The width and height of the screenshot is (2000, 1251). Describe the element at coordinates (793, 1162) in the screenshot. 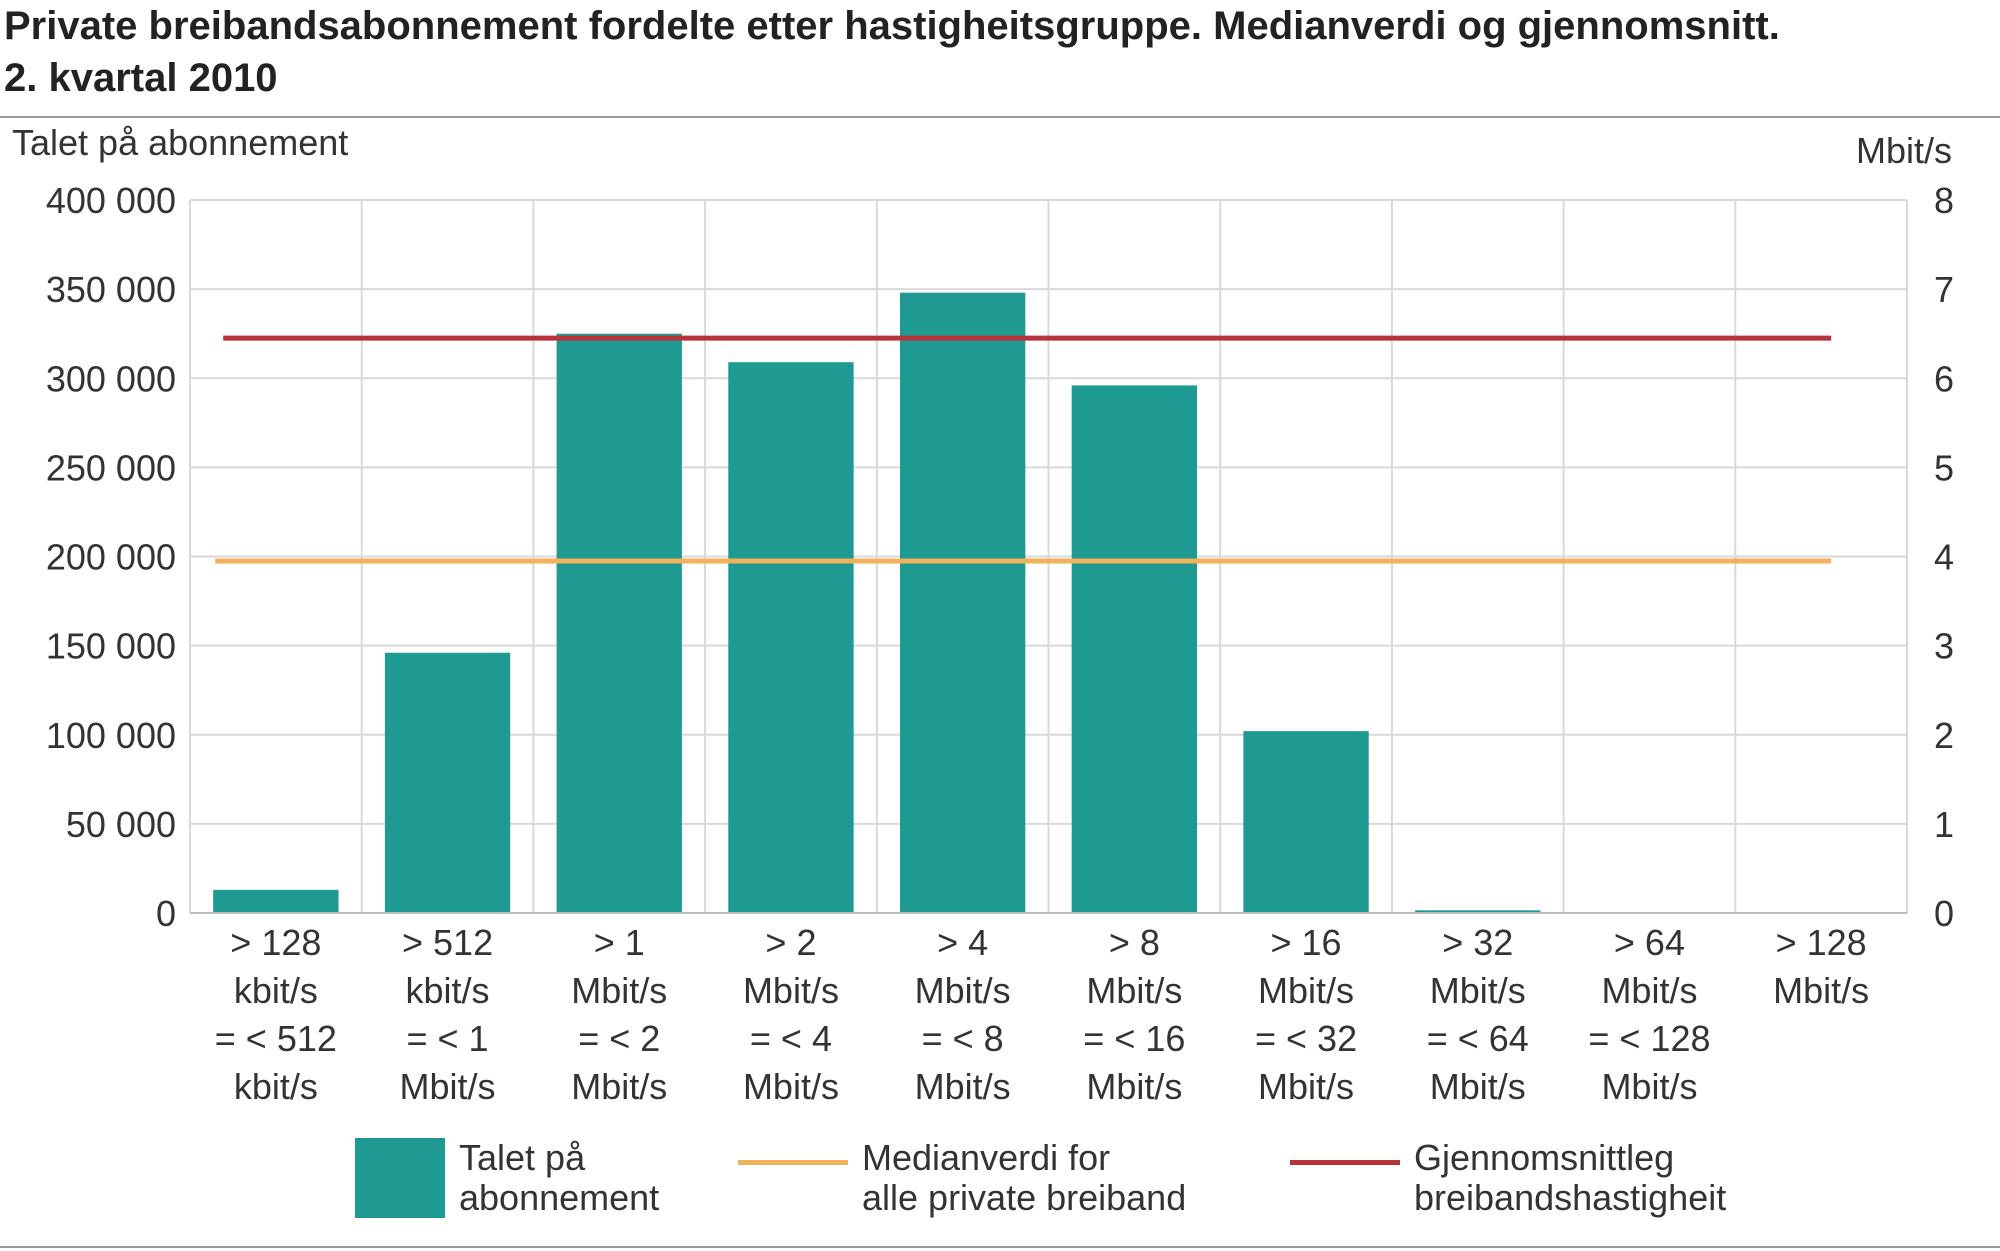

I see `legend-swatch-median` at that location.